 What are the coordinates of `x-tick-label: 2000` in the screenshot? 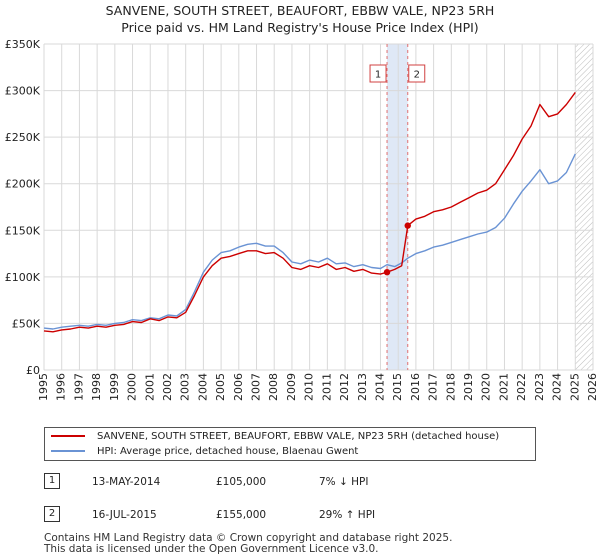 It's located at (132, 387).